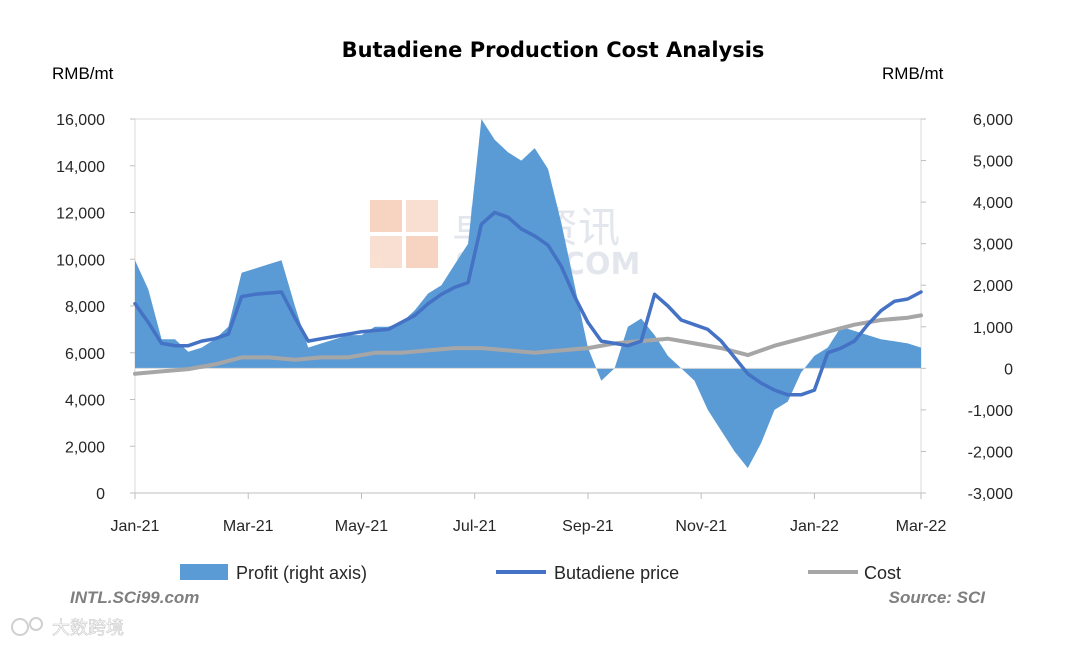  I want to click on right-tick-label: -3,000, so click(990, 494).